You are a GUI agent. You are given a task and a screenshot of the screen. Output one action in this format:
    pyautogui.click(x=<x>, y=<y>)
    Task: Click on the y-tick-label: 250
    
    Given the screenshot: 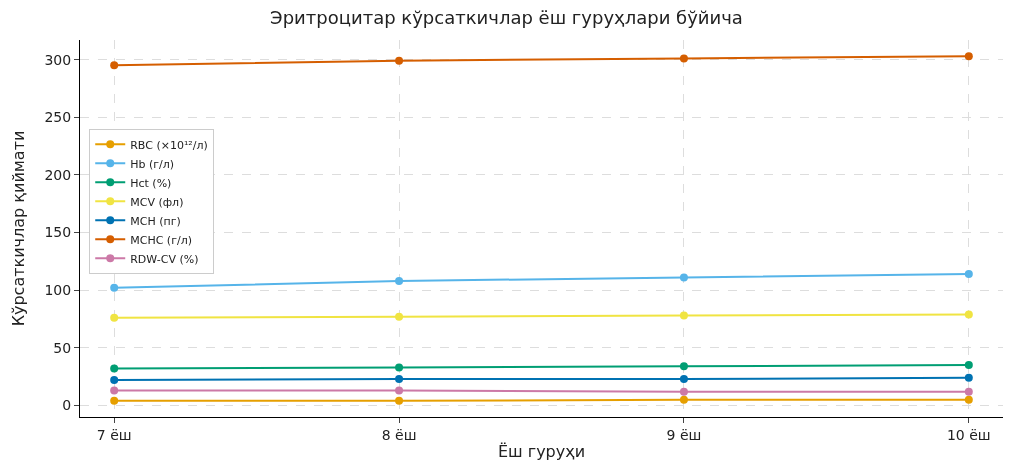 What is the action you would take?
    pyautogui.click(x=58, y=117)
    